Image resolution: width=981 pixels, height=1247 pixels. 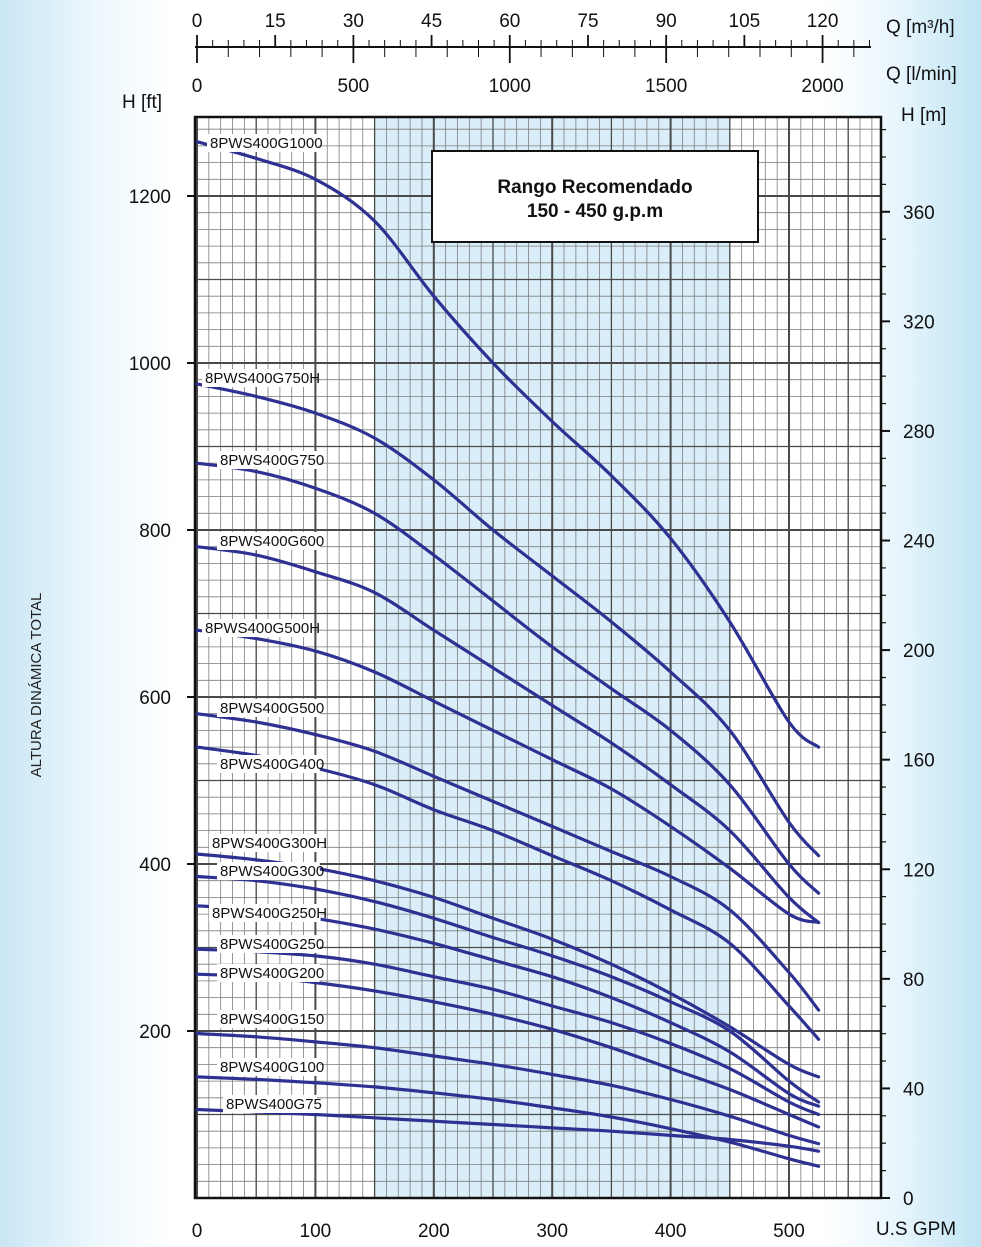 What do you see at coordinates (919, 432) in the screenshot?
I see `y-tick-label-right: 280` at bounding box center [919, 432].